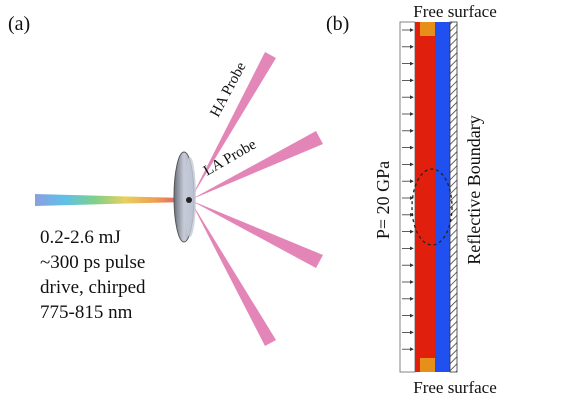 Image resolution: width=586 pixels, height=402 pixels. I want to click on pressure-arrows, so click(408, 190).